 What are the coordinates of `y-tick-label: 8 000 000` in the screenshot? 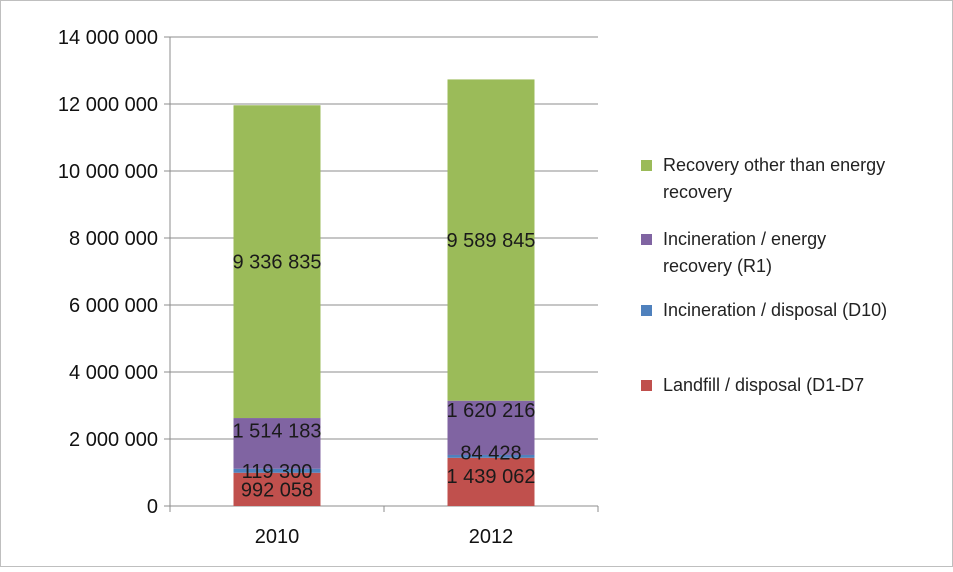 It's located at (113, 239).